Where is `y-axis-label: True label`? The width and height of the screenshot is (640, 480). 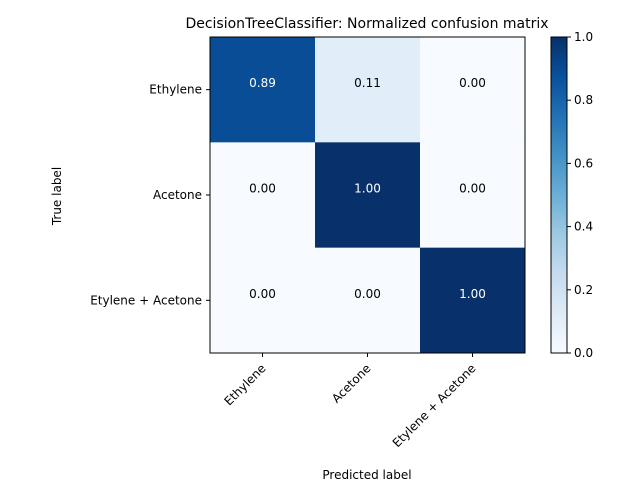 y-axis-label: True label is located at coordinates (57, 196).